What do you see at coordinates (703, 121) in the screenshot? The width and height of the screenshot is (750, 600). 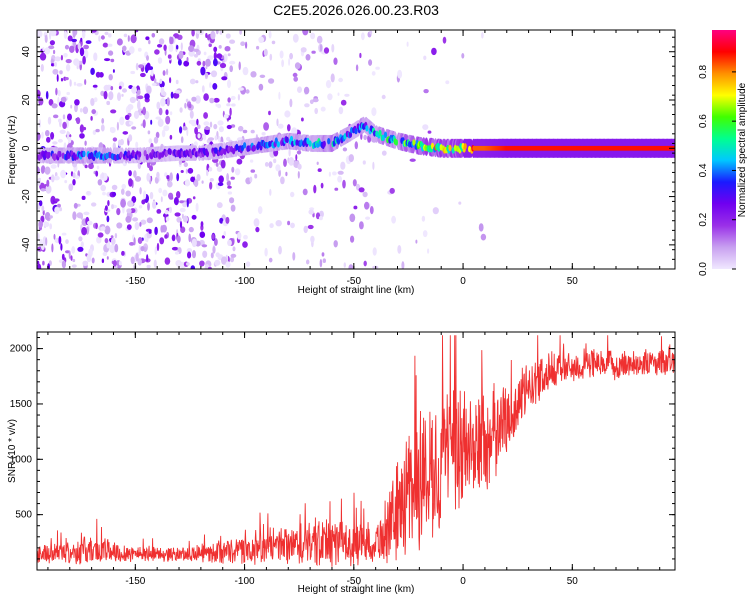 I see `colorbar-tick-label: 0.6` at bounding box center [703, 121].